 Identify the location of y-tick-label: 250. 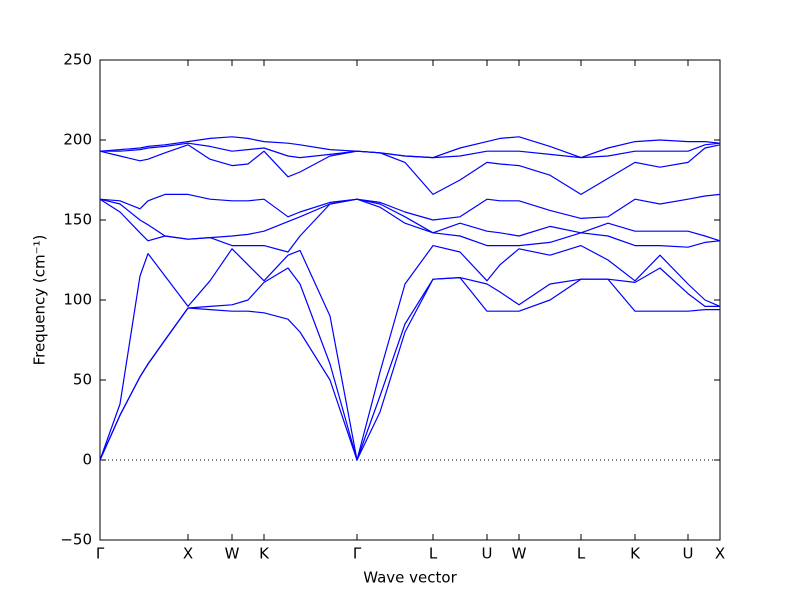
(77, 60).